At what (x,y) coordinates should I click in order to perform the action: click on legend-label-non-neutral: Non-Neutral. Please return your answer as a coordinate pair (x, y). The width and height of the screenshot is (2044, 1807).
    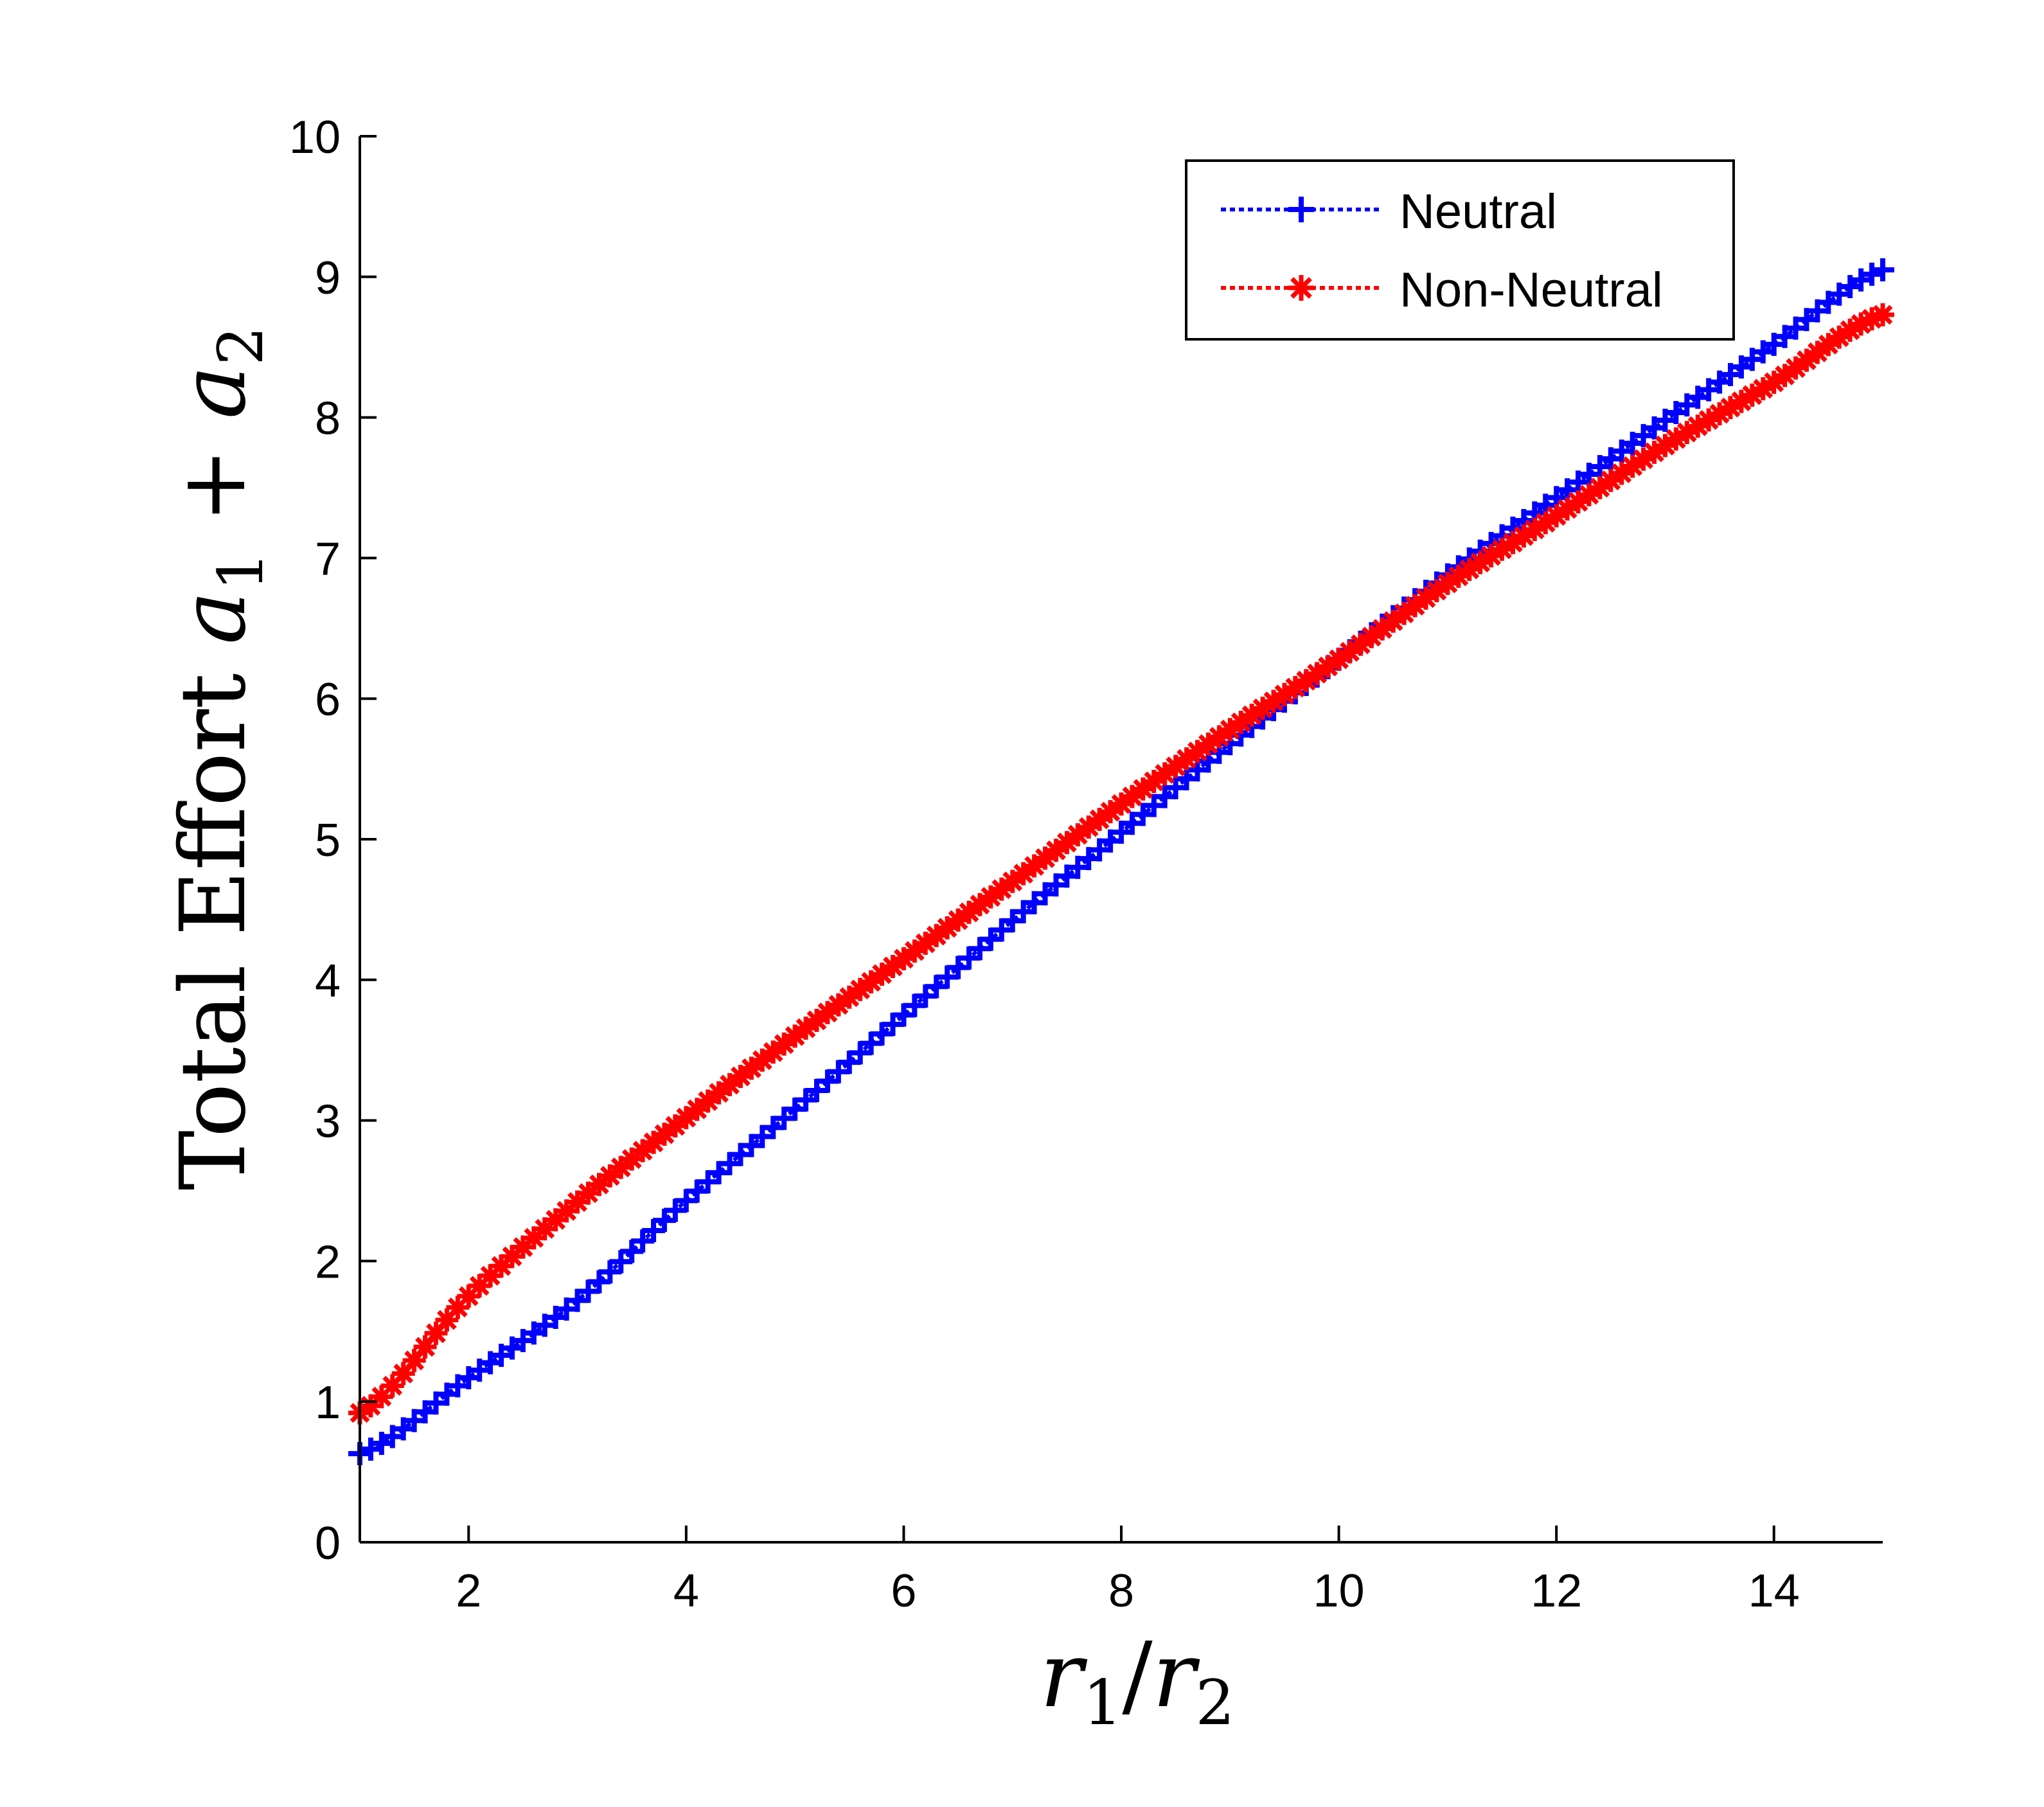
    Looking at the image, I should click on (1531, 290).